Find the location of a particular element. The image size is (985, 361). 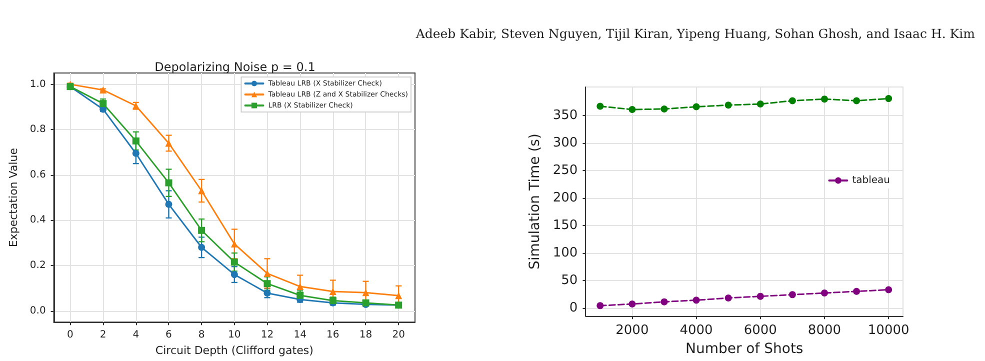

y-tick-label: 0 is located at coordinates (573, 308).